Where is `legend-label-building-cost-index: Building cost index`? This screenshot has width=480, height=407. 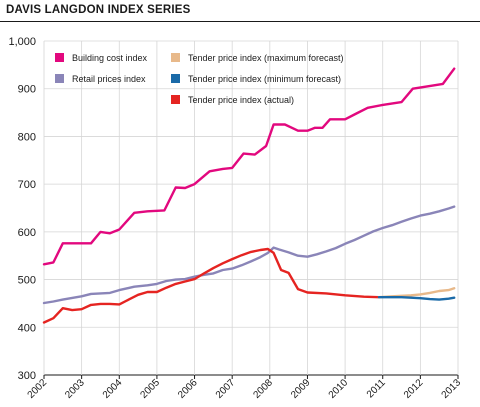 legend-label-building-cost-index: Building cost index is located at coordinates (110, 58).